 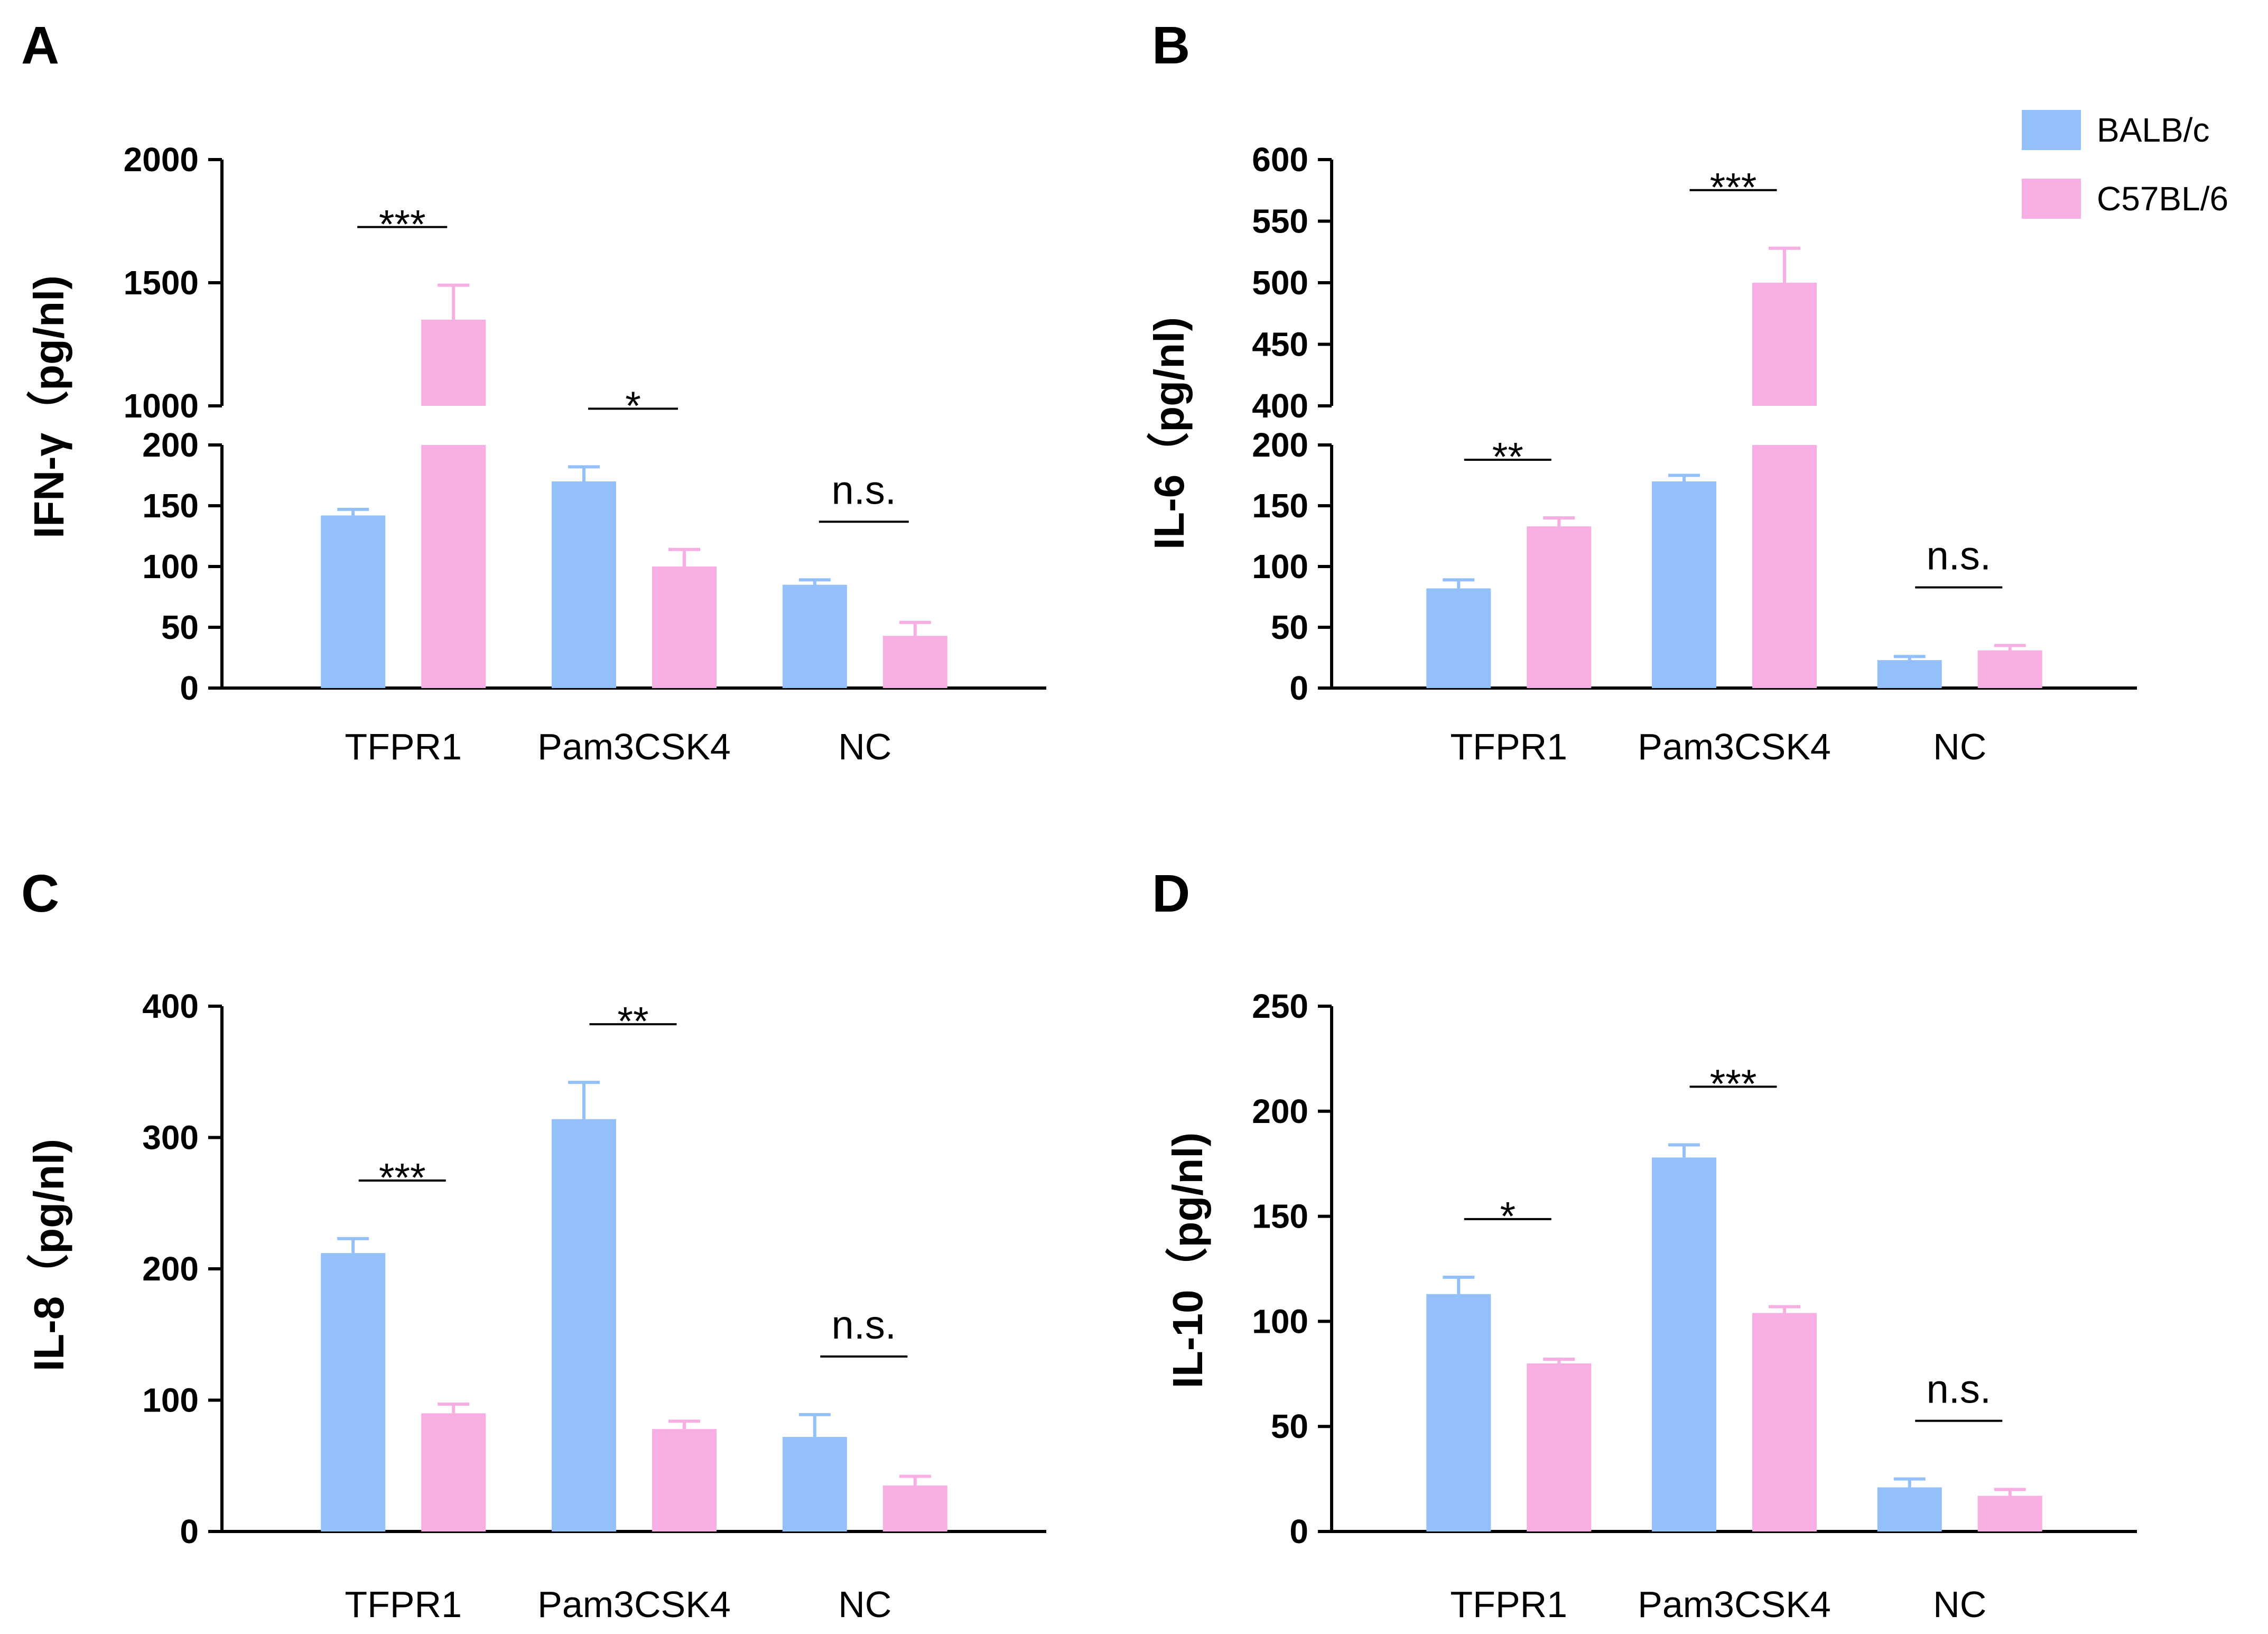 I want to click on y-tick-label: 500, so click(x=1280, y=283).